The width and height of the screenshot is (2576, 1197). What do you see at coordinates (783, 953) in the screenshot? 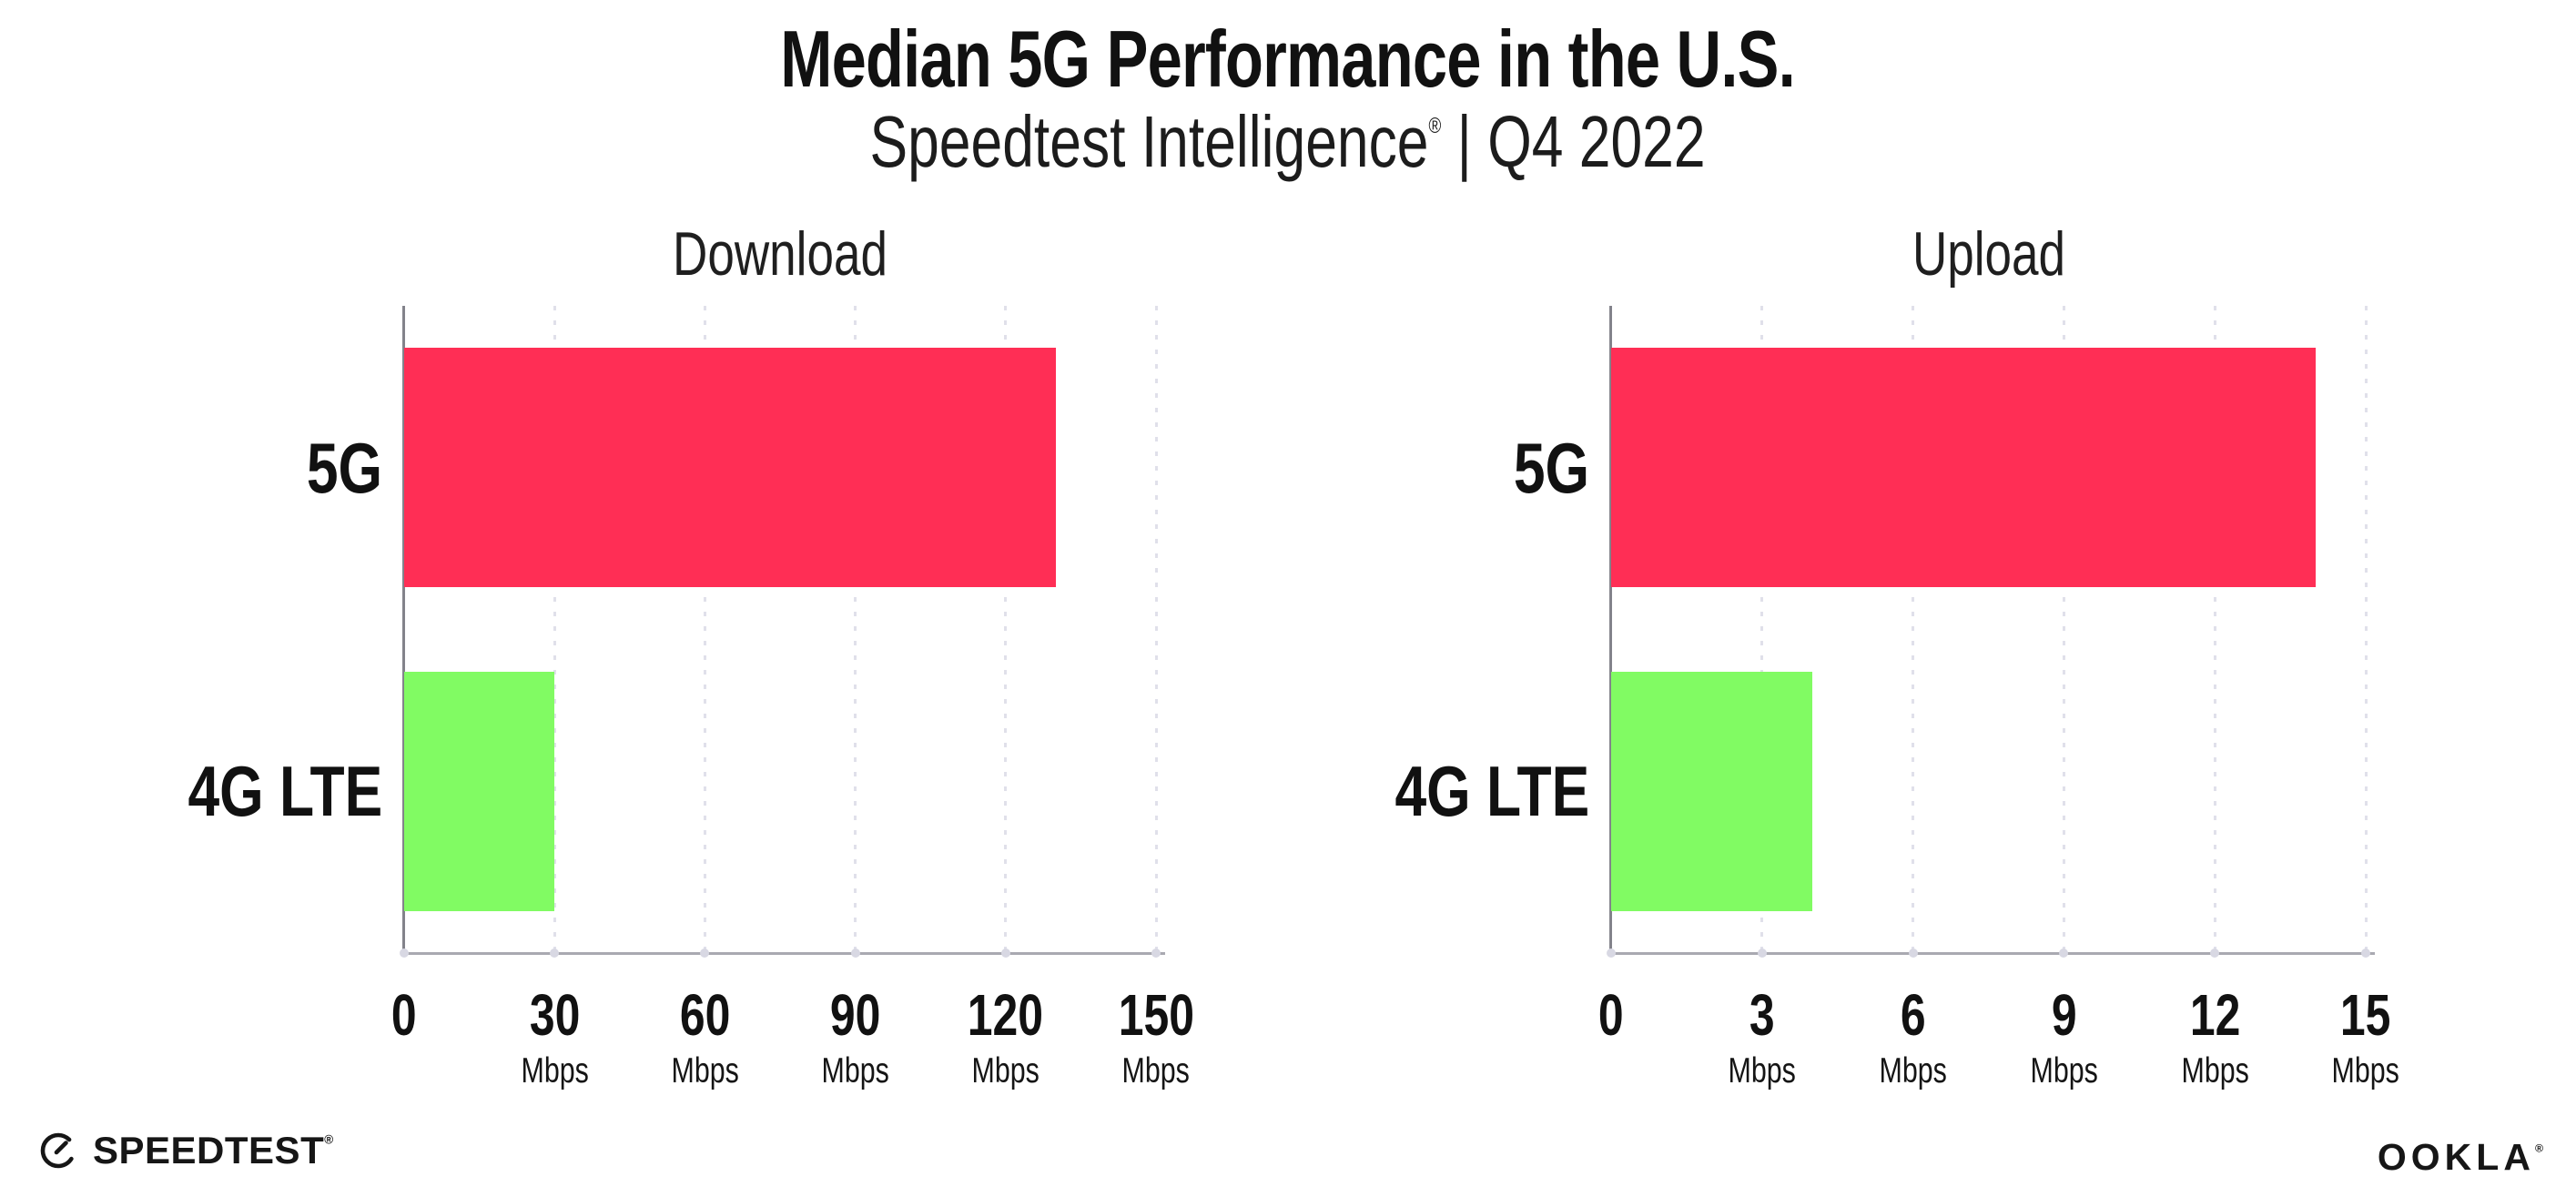
I see `download-x-axis-line` at bounding box center [783, 953].